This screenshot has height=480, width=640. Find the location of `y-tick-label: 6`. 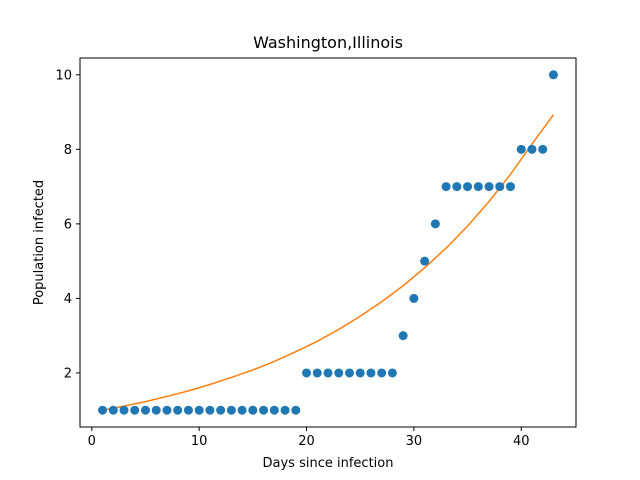

y-tick-label: 6 is located at coordinates (68, 224).